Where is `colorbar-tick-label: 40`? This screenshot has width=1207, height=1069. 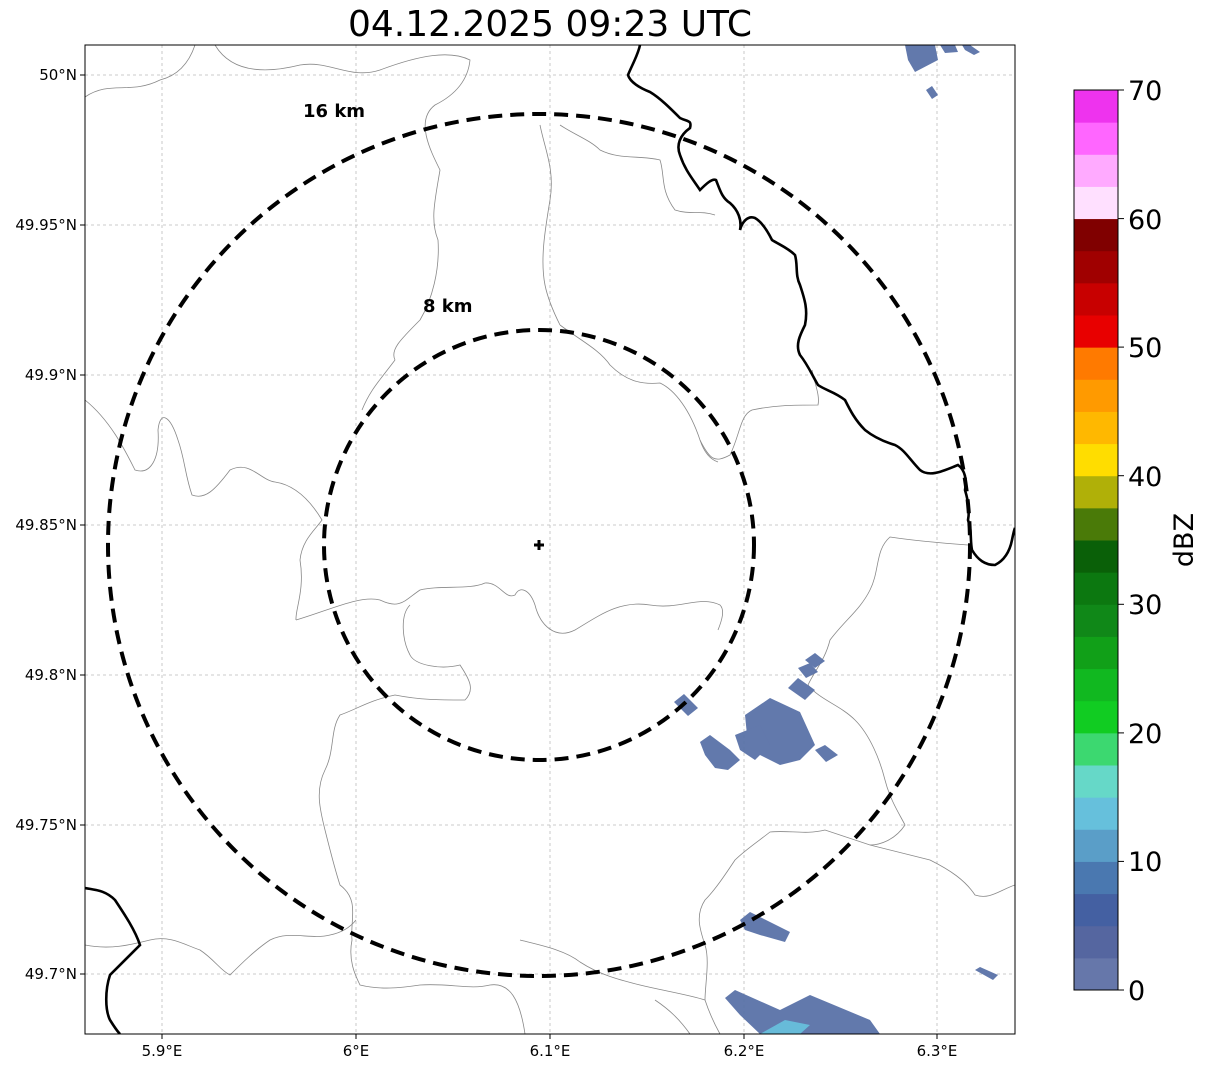 colorbar-tick-label: 40 is located at coordinates (1145, 477).